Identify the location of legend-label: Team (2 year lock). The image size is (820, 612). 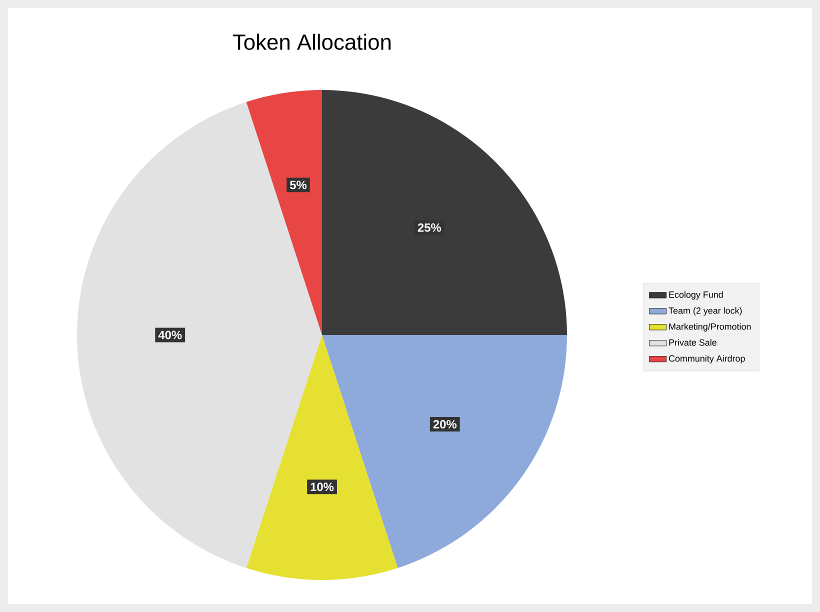
(705, 311).